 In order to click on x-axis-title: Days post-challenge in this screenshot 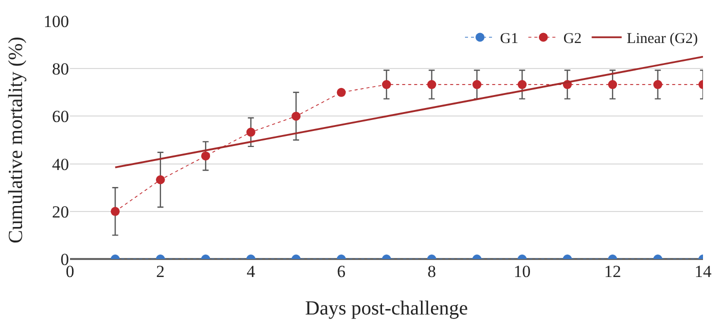, I will do `click(386, 309)`.